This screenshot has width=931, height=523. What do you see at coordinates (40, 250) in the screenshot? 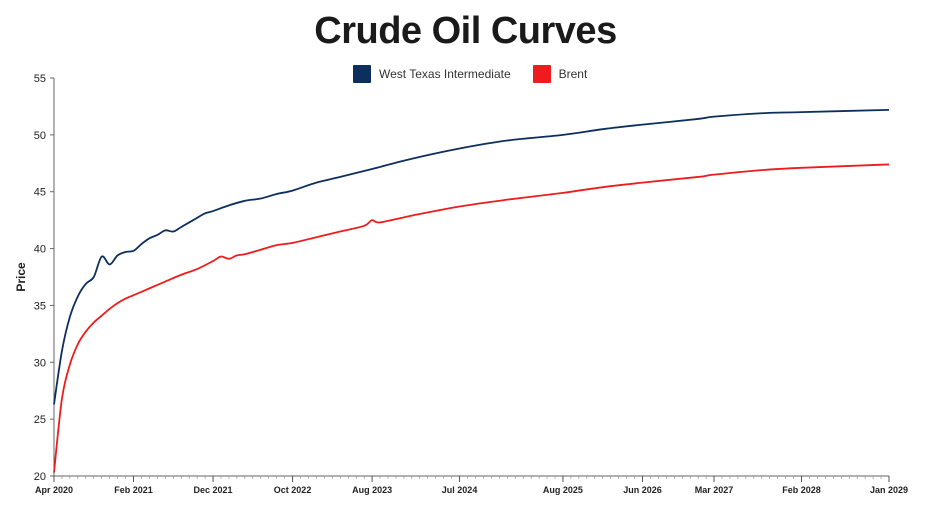
I see `y-tick-label: 40` at bounding box center [40, 250].